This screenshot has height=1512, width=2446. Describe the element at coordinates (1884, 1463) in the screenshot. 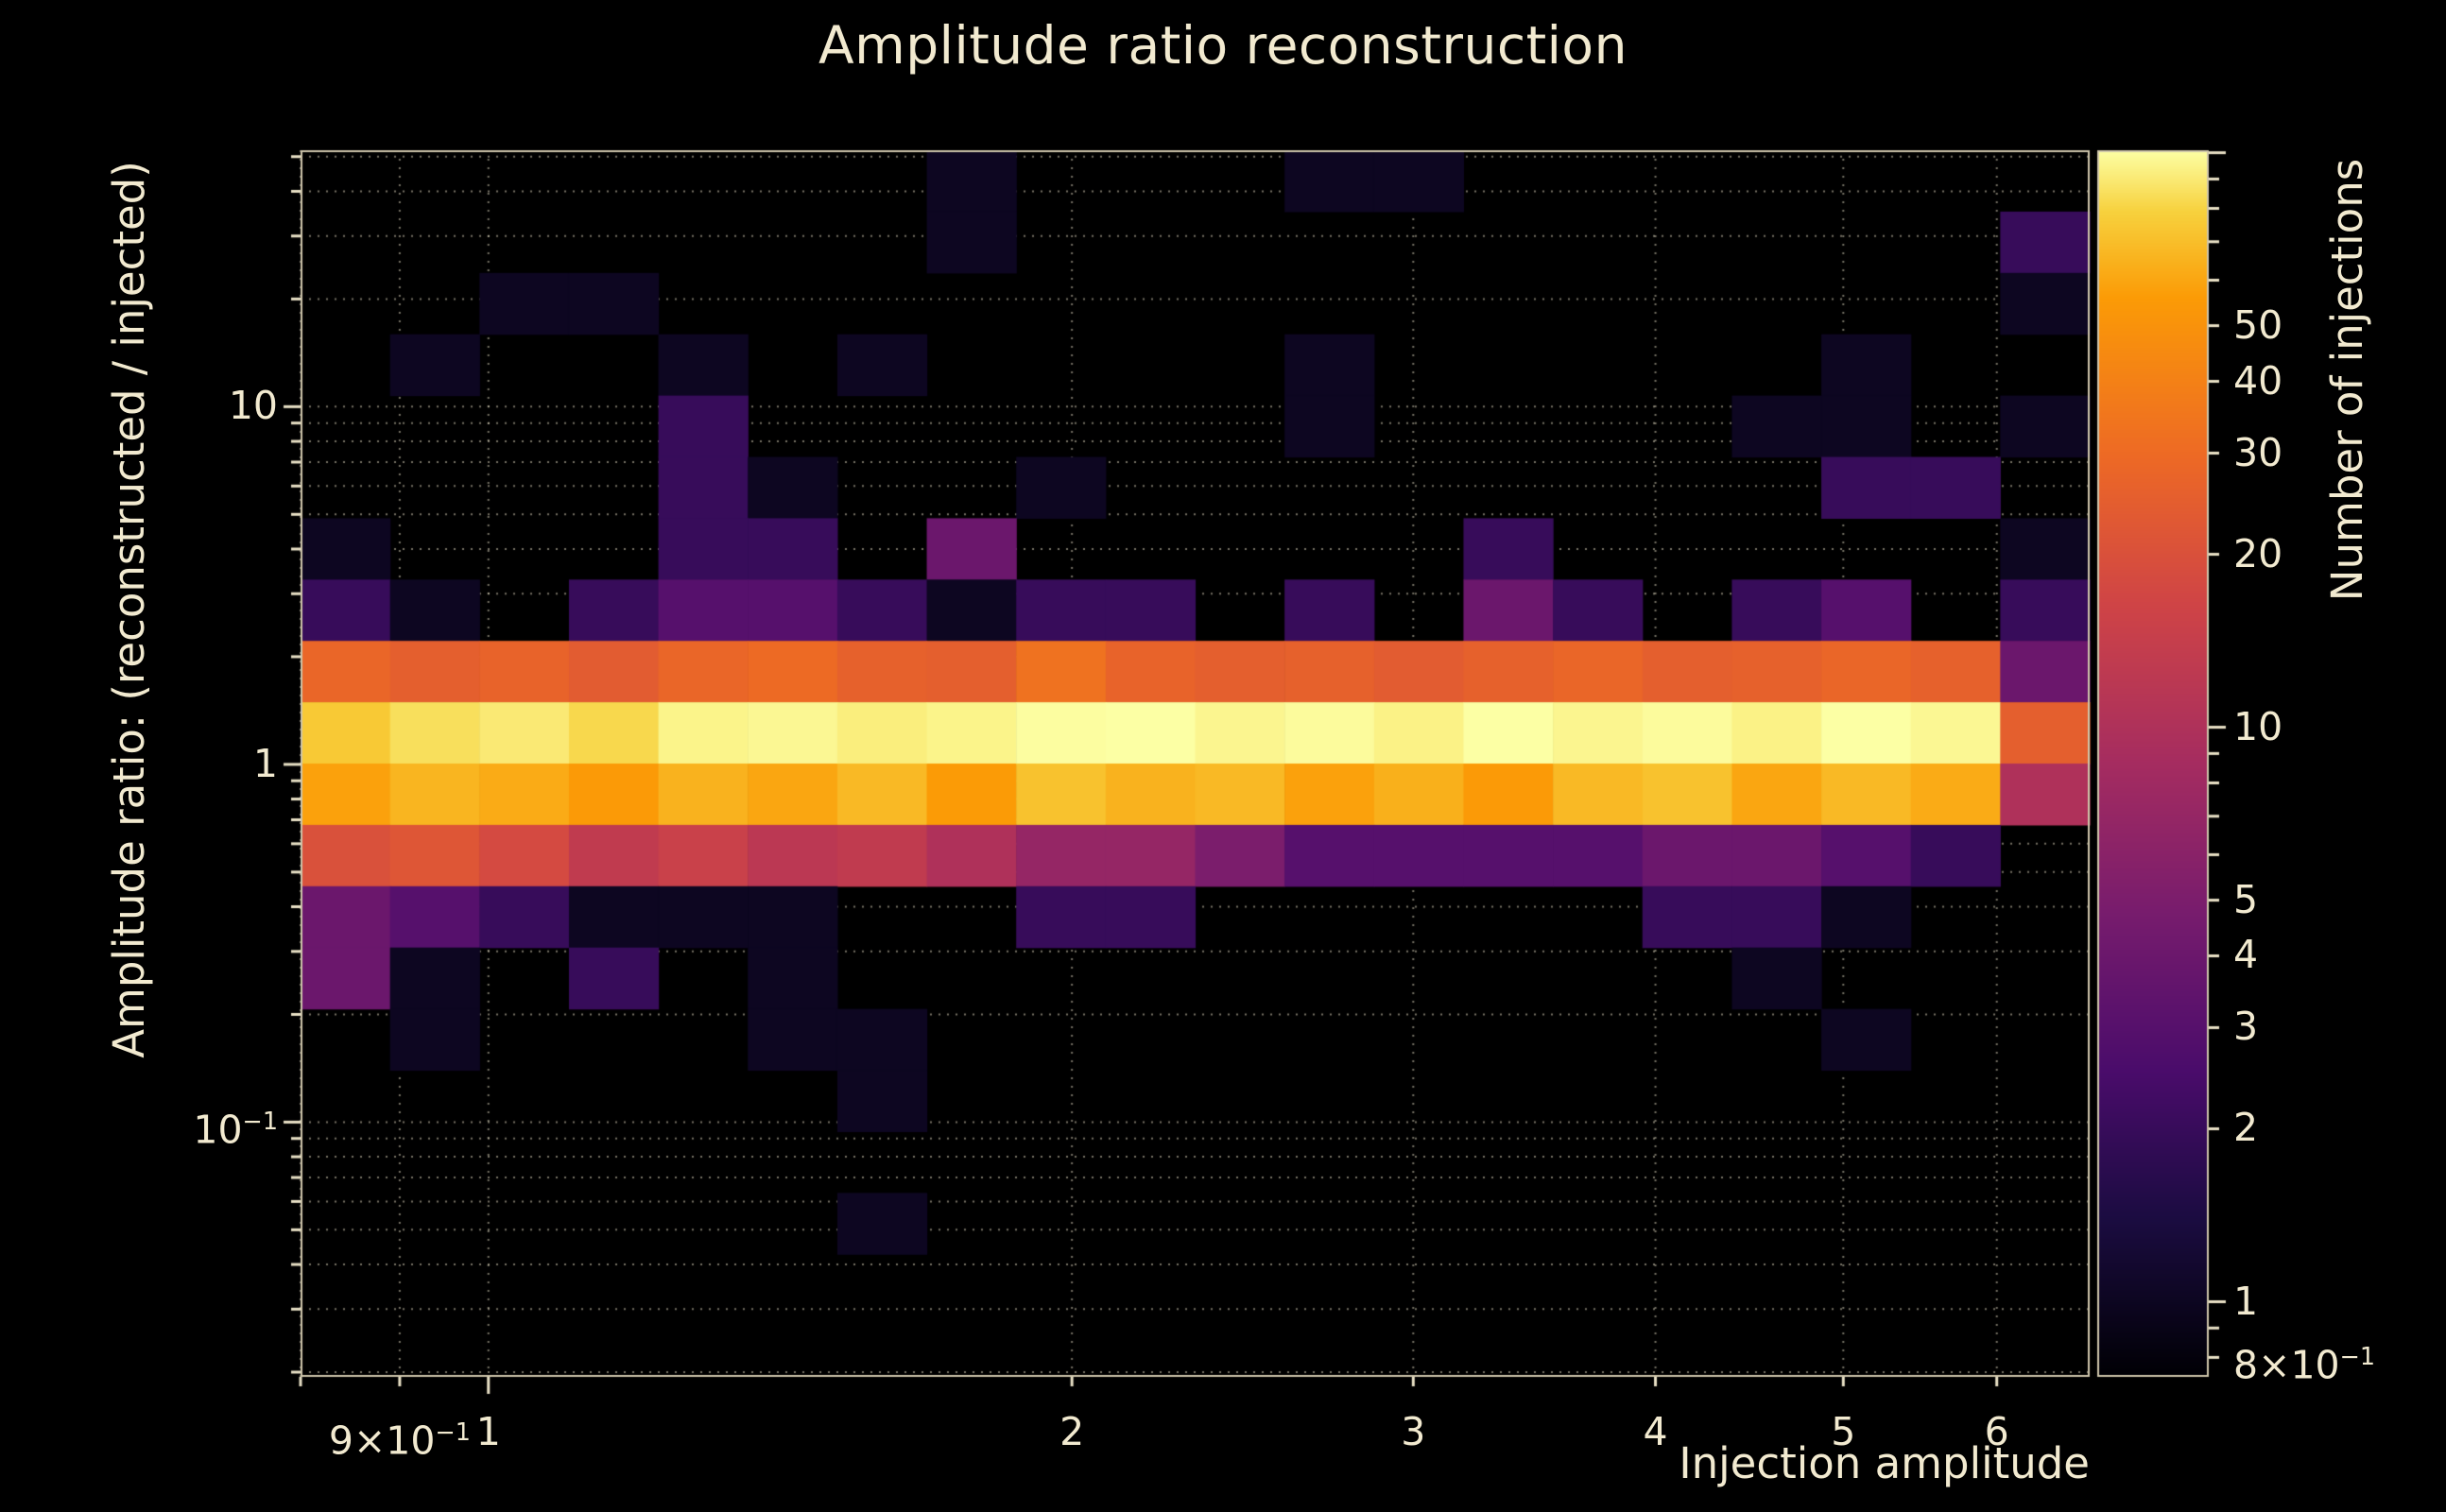

I see `x-axis-title: Injection amplitude` at that location.